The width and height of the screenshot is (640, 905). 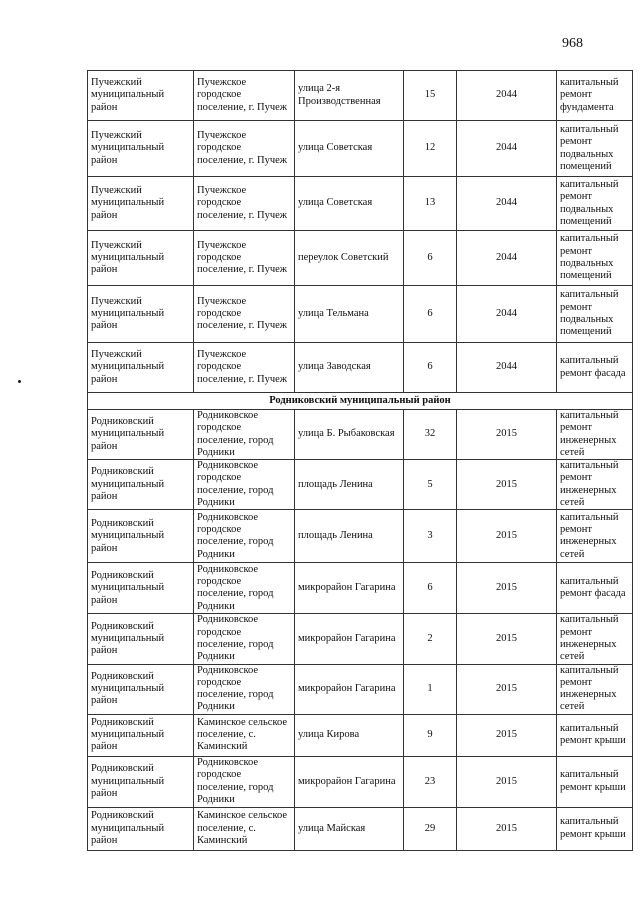 What do you see at coordinates (349, 828) in the screenshot?
I see `cell-street: улица Майская` at bounding box center [349, 828].